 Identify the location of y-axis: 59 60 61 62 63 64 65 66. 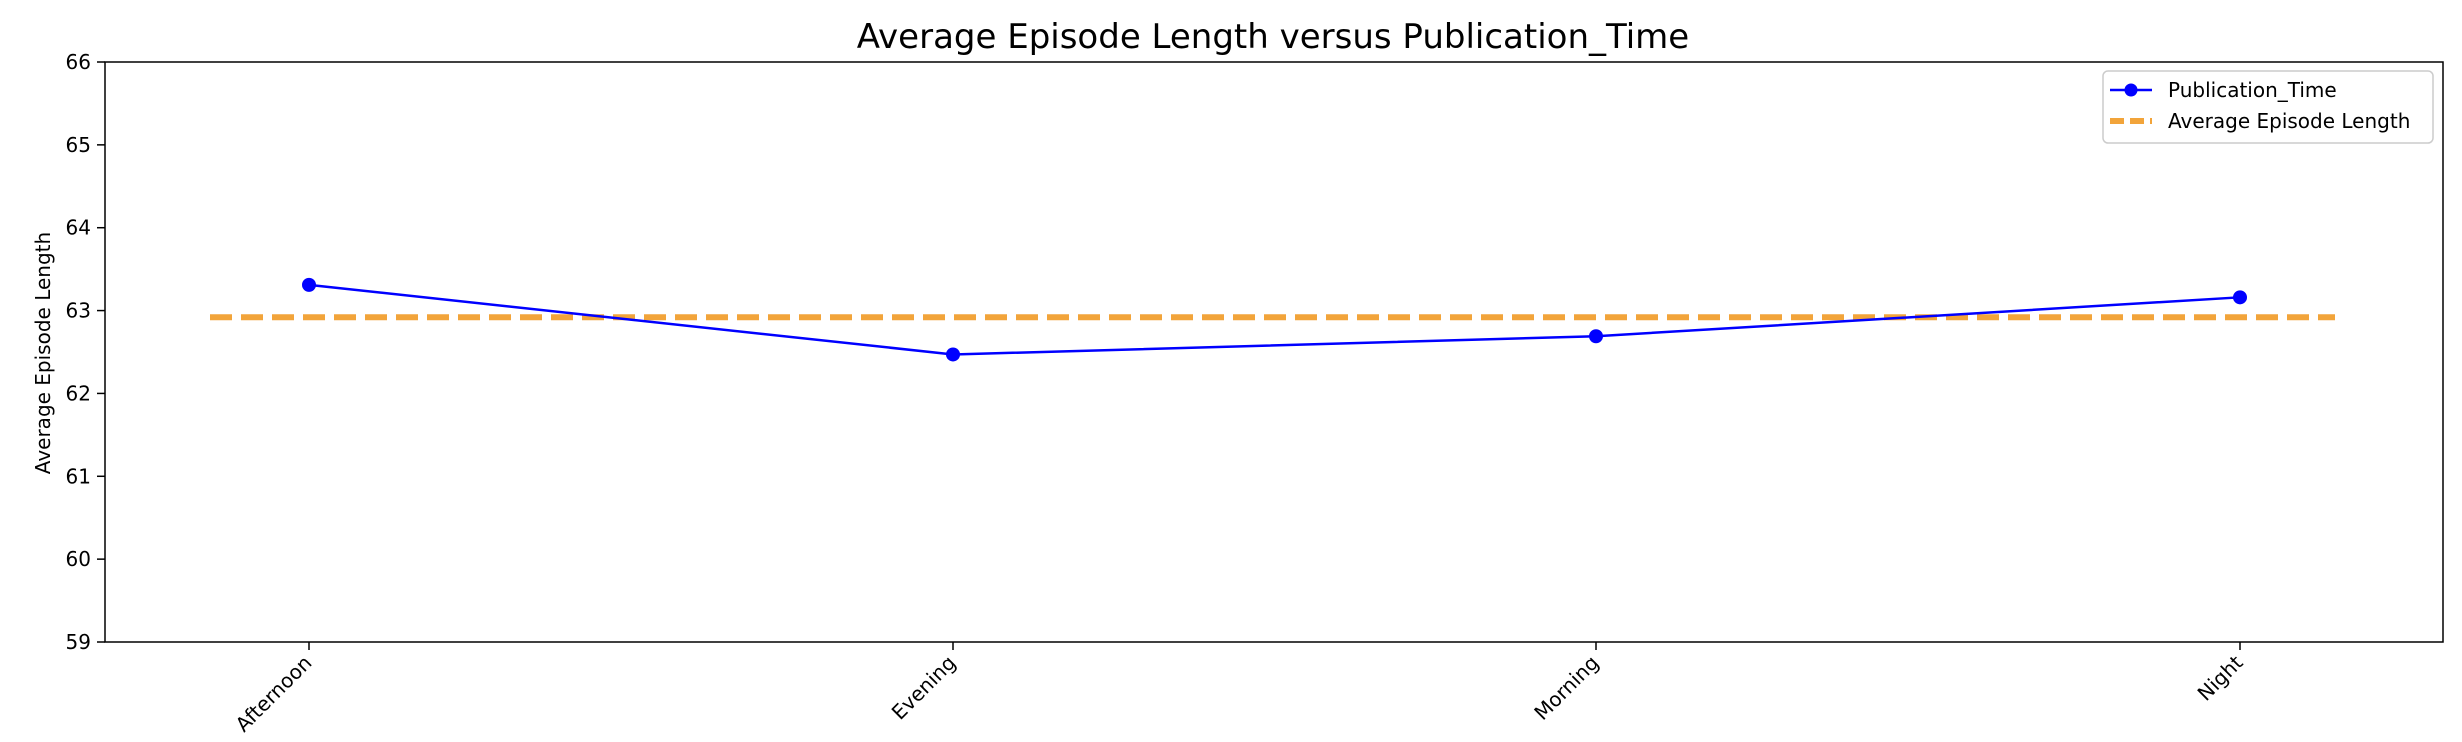
(85, 352).